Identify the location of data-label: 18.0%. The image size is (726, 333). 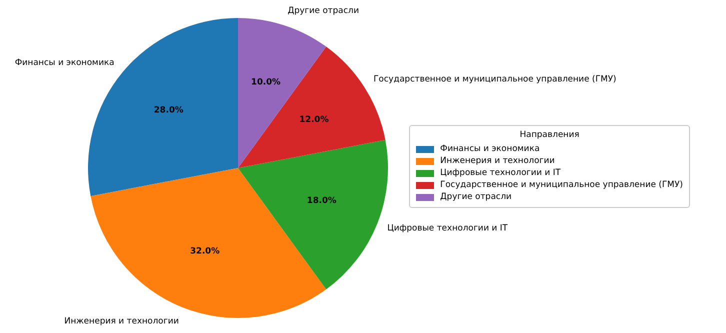
(321, 201).